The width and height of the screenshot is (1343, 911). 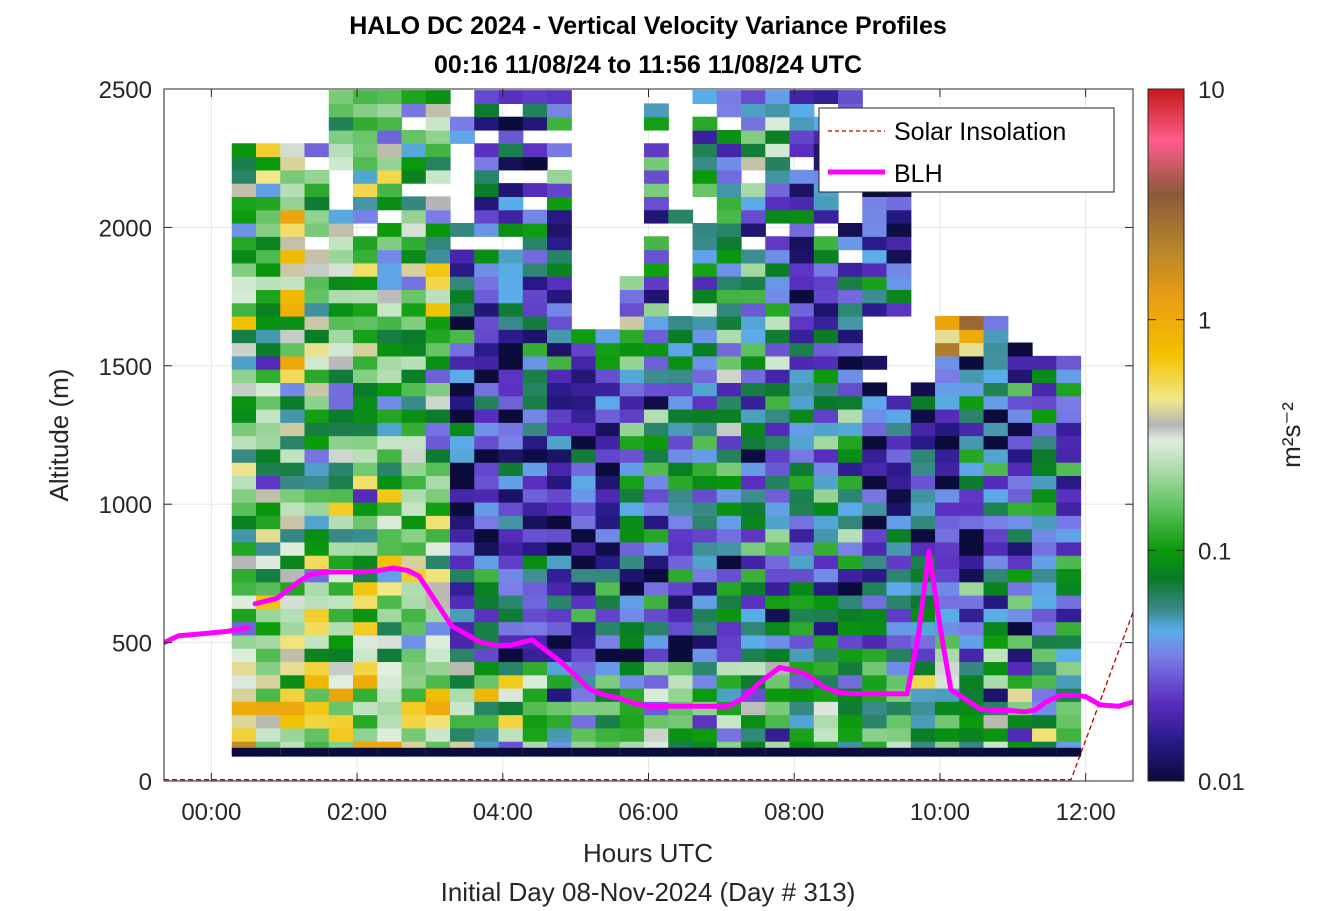 I want to click on x-tick-label: 00:00, so click(x=211, y=812).